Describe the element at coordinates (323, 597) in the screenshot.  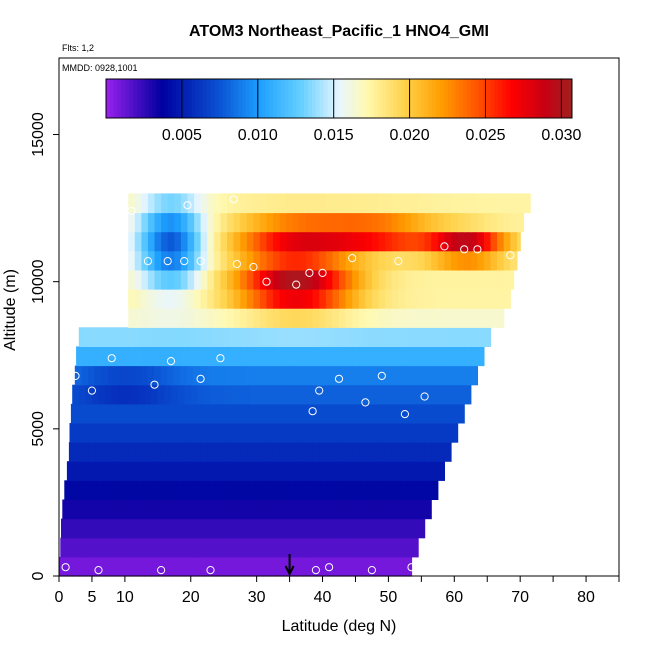
I see `x-tick-label: 40` at that location.